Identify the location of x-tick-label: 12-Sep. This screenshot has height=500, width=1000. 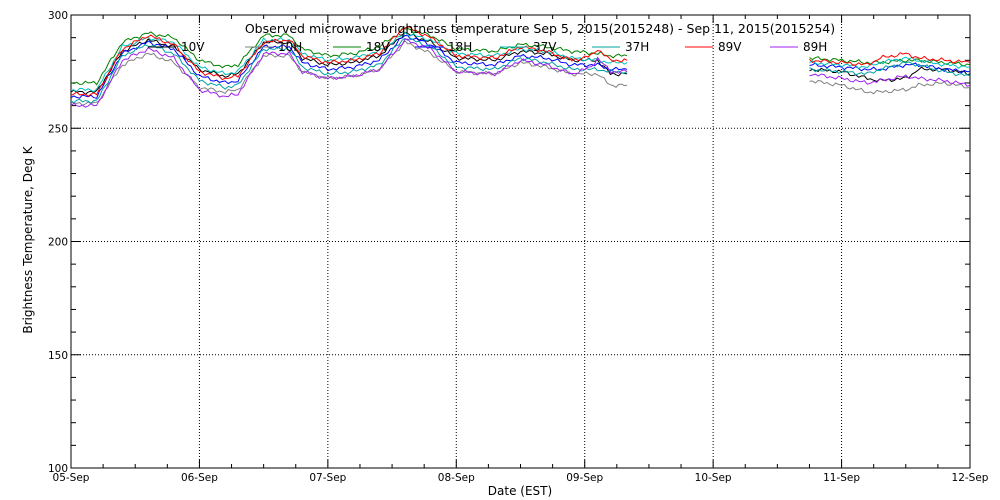
(970, 478).